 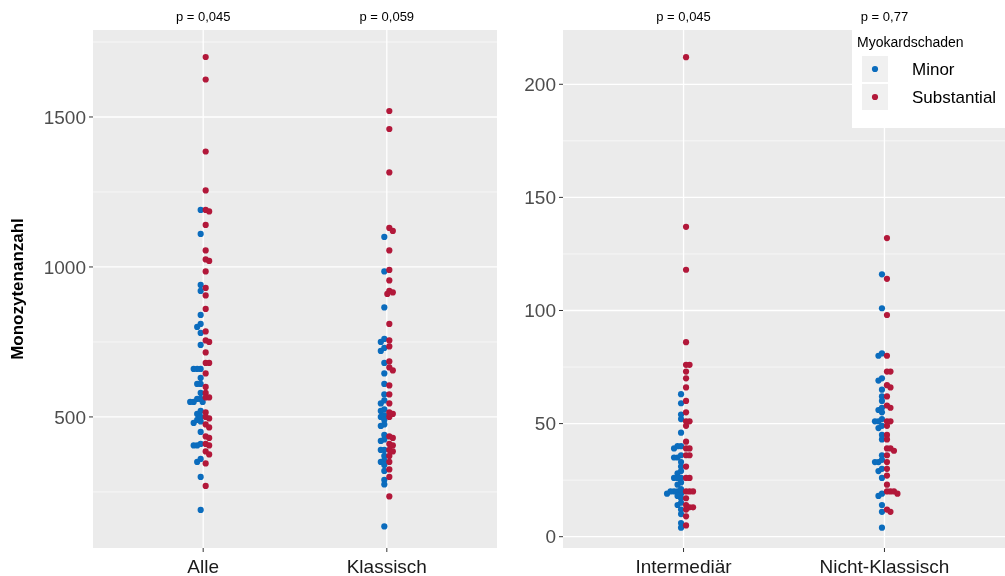 I want to click on legend-label: Minor, so click(x=933, y=69).